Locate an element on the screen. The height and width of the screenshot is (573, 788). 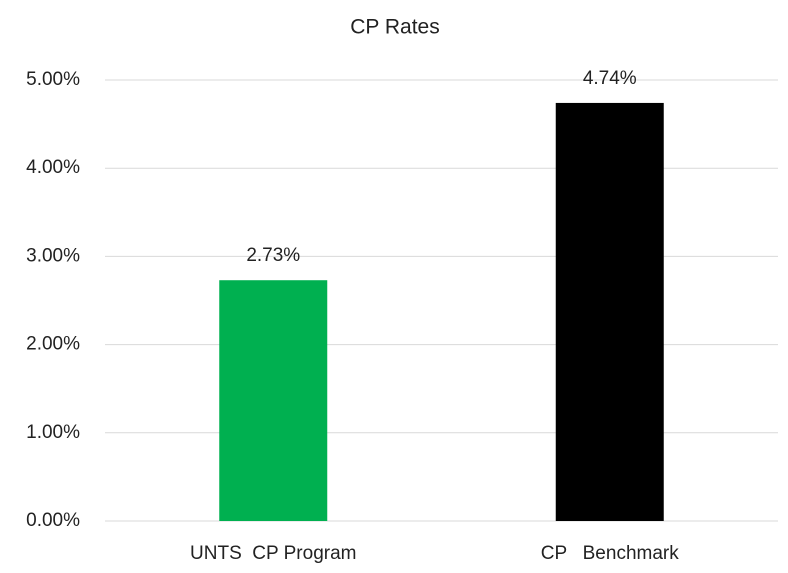
x-tick-label: UNTS CP Program is located at coordinates (273, 553).